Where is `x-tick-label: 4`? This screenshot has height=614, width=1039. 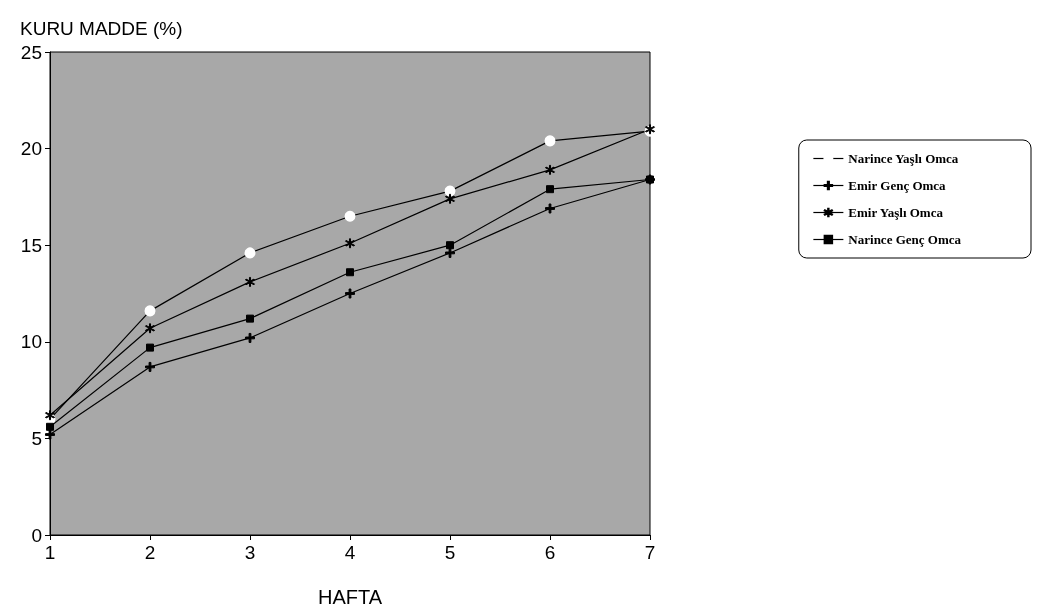 x-tick-label: 4 is located at coordinates (350, 552).